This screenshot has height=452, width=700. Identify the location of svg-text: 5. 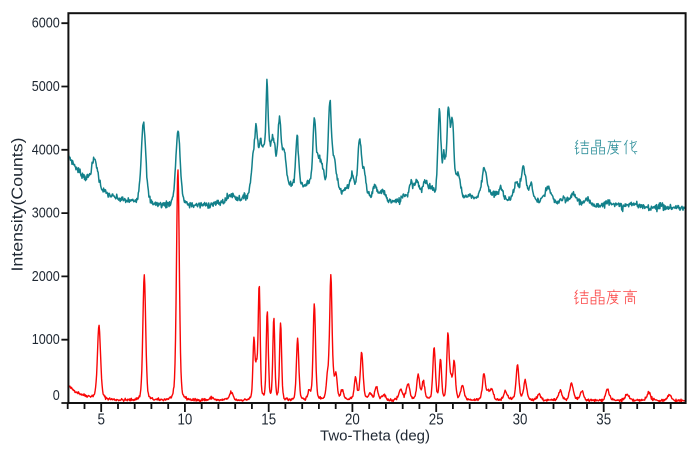
(101, 419).